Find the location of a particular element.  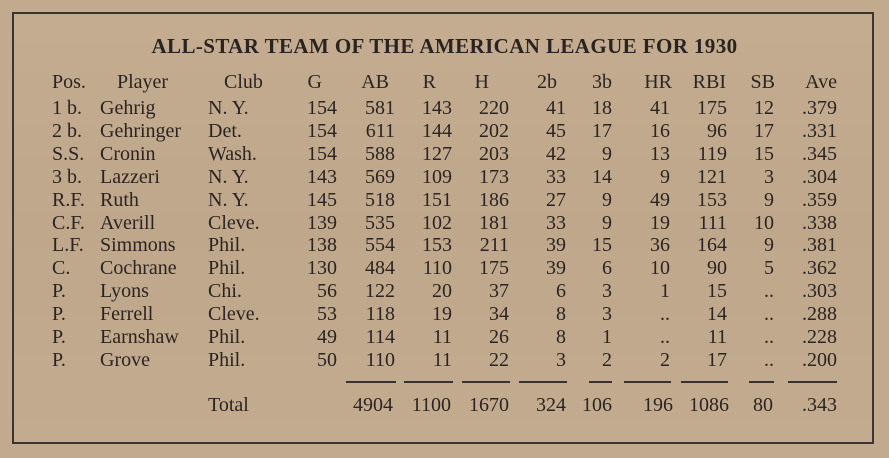

total-rbi: 1086 is located at coordinates (709, 405).